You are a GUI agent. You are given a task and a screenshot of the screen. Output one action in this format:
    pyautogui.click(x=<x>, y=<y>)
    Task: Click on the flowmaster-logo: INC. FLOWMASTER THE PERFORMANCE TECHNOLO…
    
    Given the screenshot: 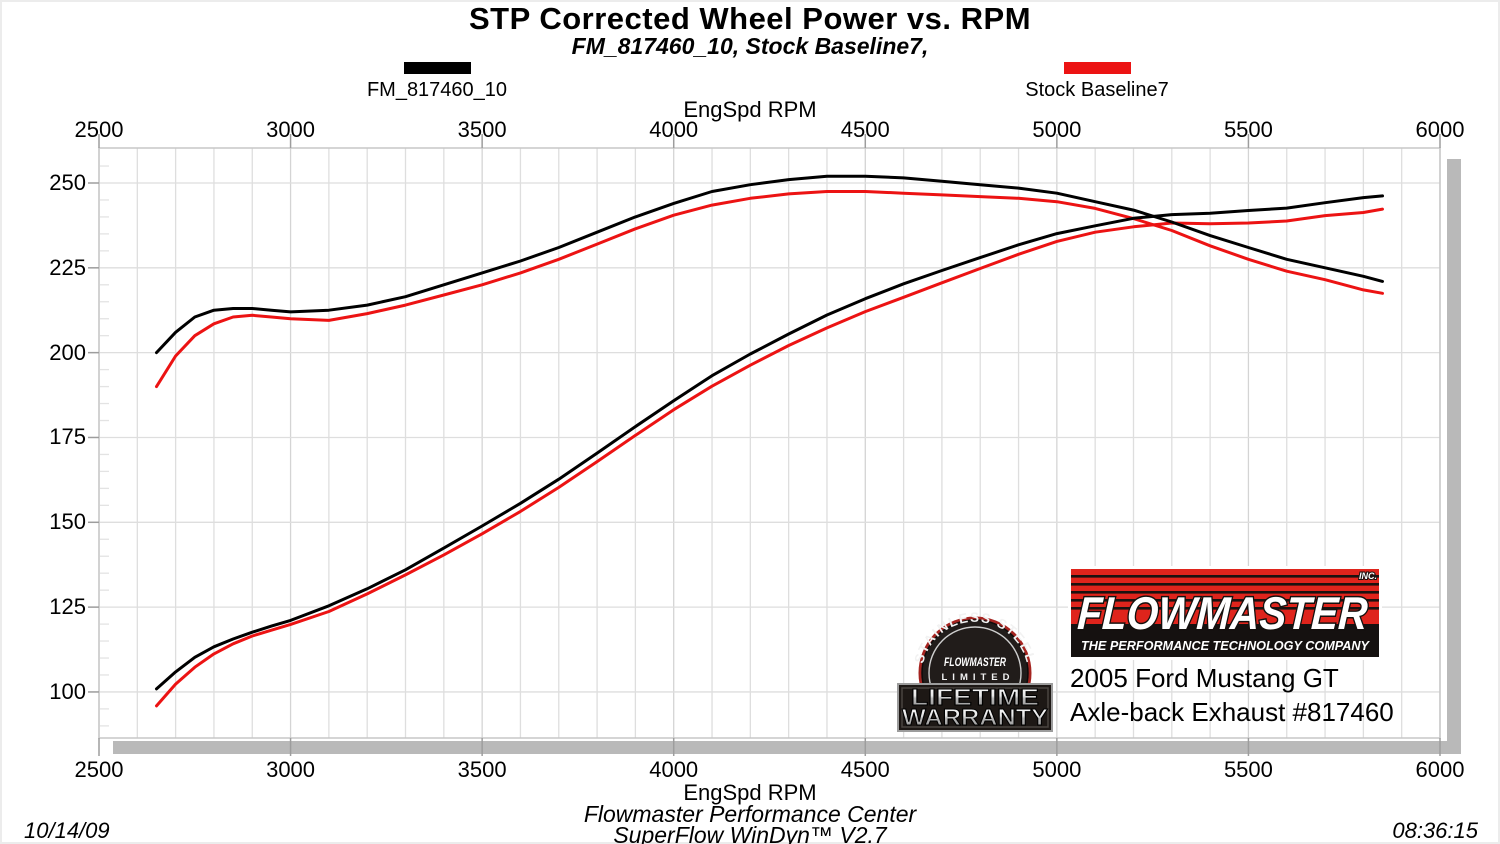 What is the action you would take?
    pyautogui.click(x=1225, y=613)
    